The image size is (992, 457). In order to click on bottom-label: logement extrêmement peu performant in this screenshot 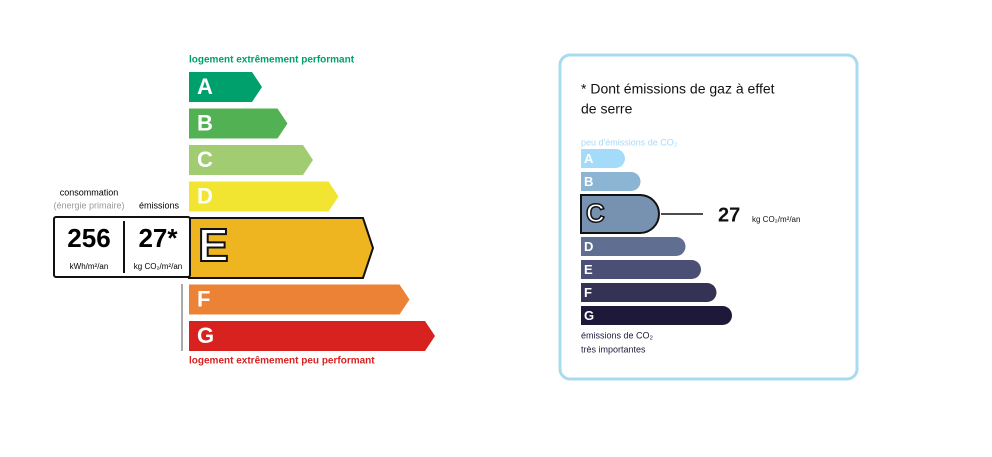, I will do `click(282, 361)`.